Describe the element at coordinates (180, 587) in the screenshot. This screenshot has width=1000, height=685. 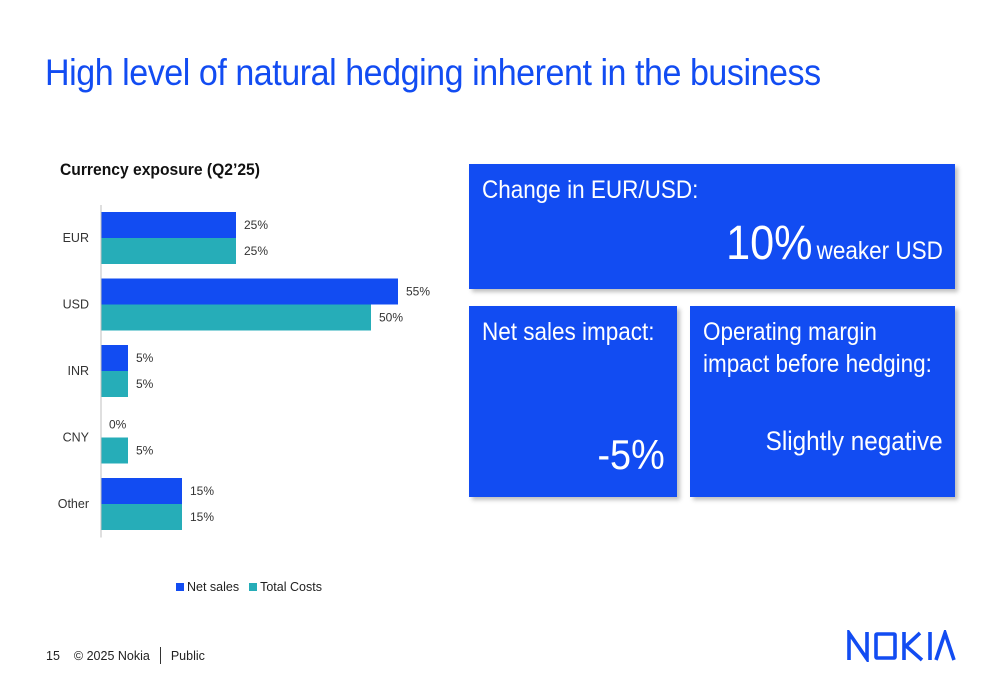
I see `legend-swatch-net-sales` at that location.